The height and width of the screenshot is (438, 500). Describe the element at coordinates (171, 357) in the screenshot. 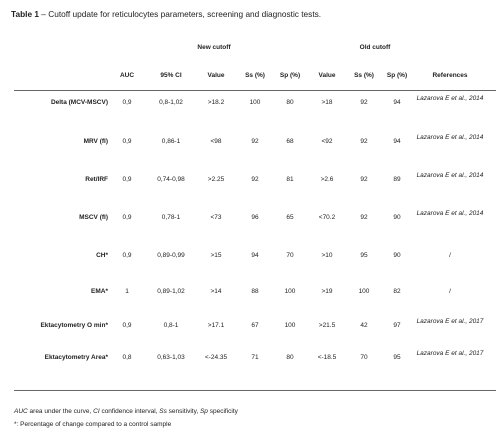

I see `cell-ci: 0,63-1,03` at that location.